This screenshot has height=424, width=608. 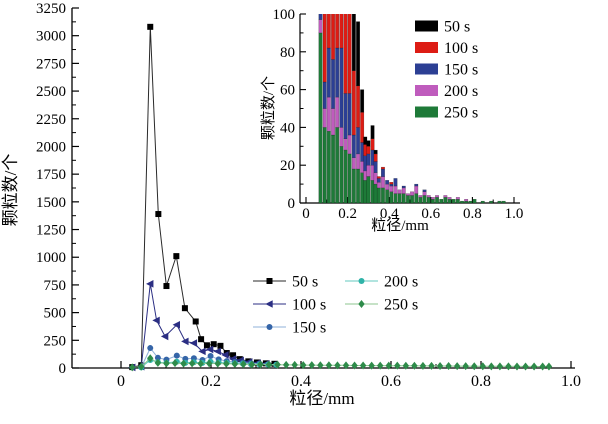 I want to click on inset-legend-swatch, so click(x=426, y=47).